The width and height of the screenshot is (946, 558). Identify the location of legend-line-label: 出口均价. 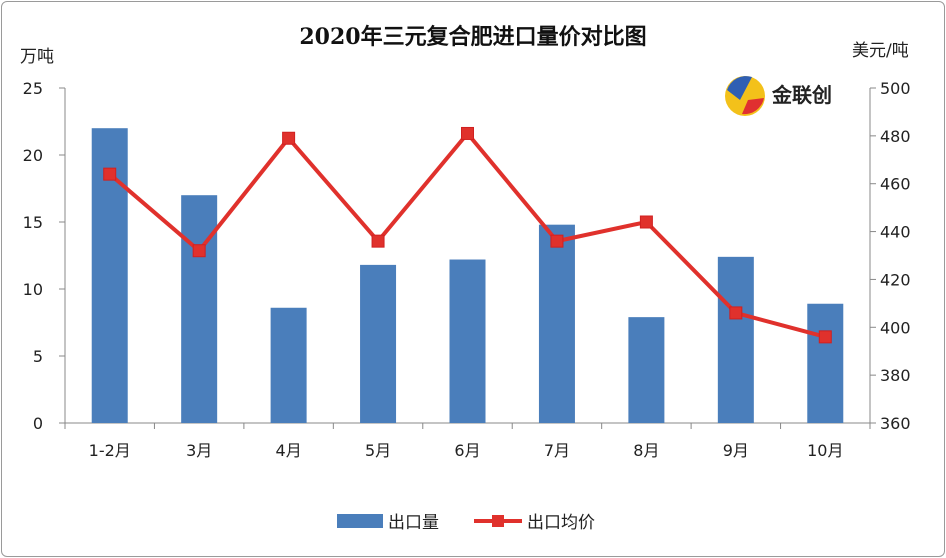
(561, 523).